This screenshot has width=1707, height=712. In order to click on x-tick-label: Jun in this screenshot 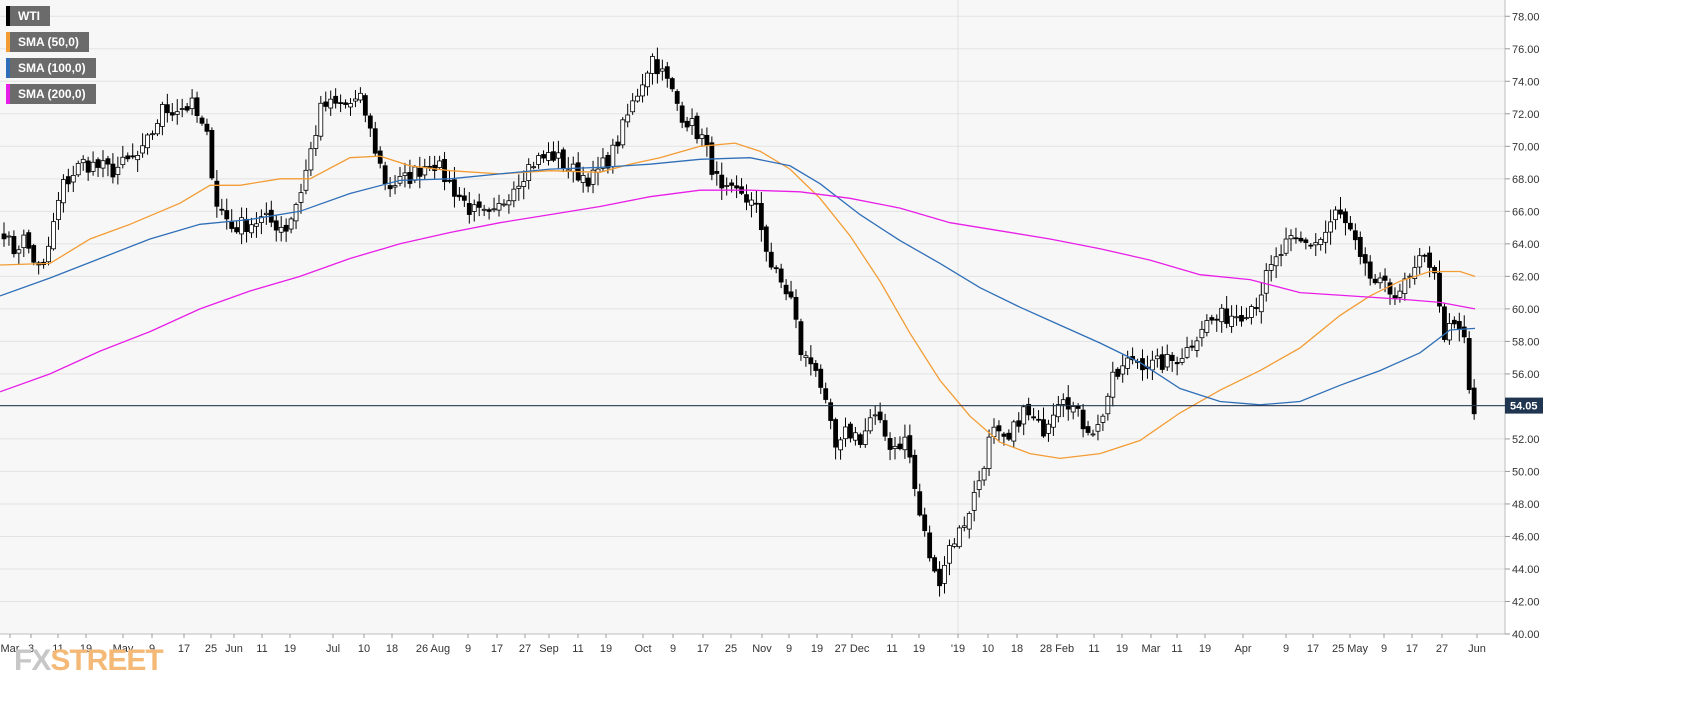, I will do `click(234, 649)`.